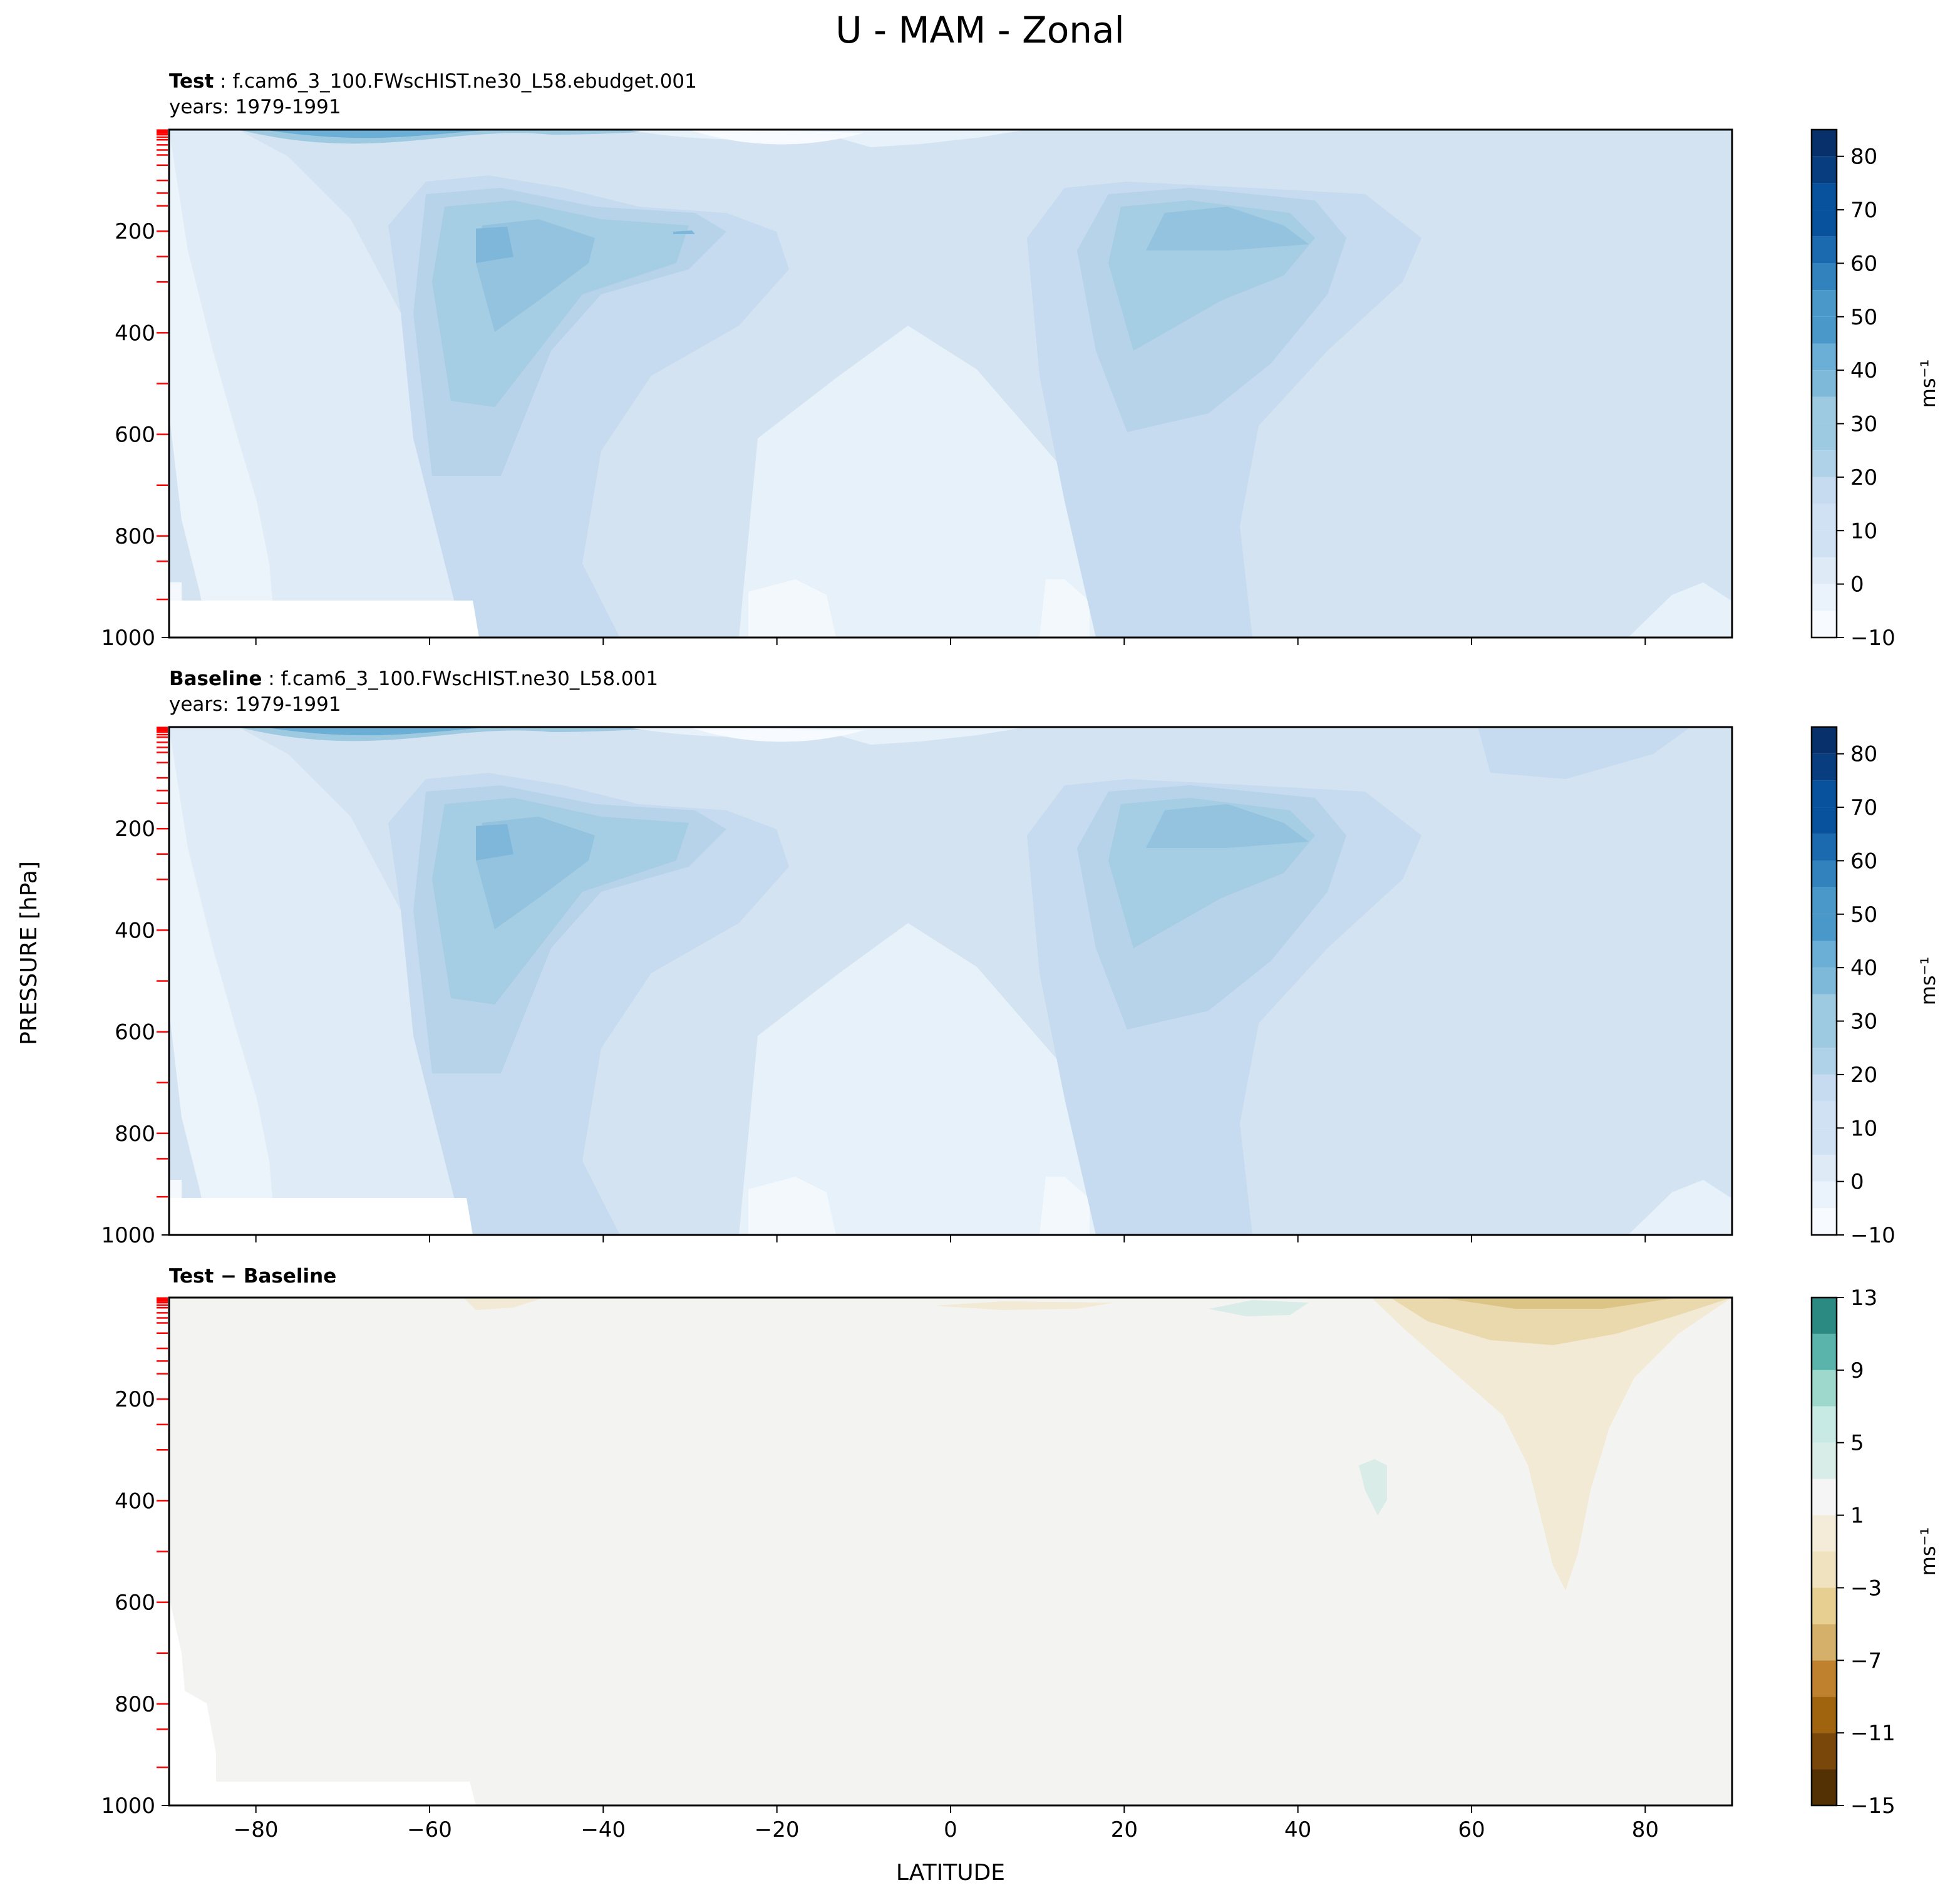 The width and height of the screenshot is (1960, 1900). I want to click on panel-baseline-label-case: : f.cam6_3_100.FWscHIST.ne30_L58.001, so click(460, 679).